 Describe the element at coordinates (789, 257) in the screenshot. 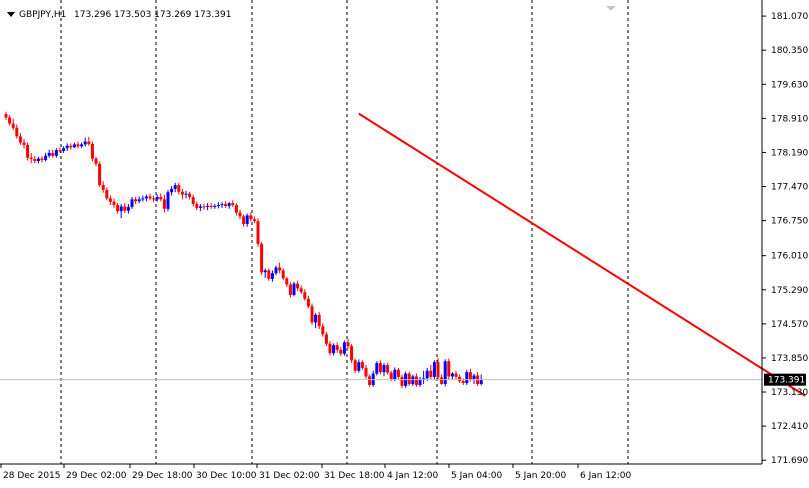

I see `price-tick-label: 176.010` at that location.